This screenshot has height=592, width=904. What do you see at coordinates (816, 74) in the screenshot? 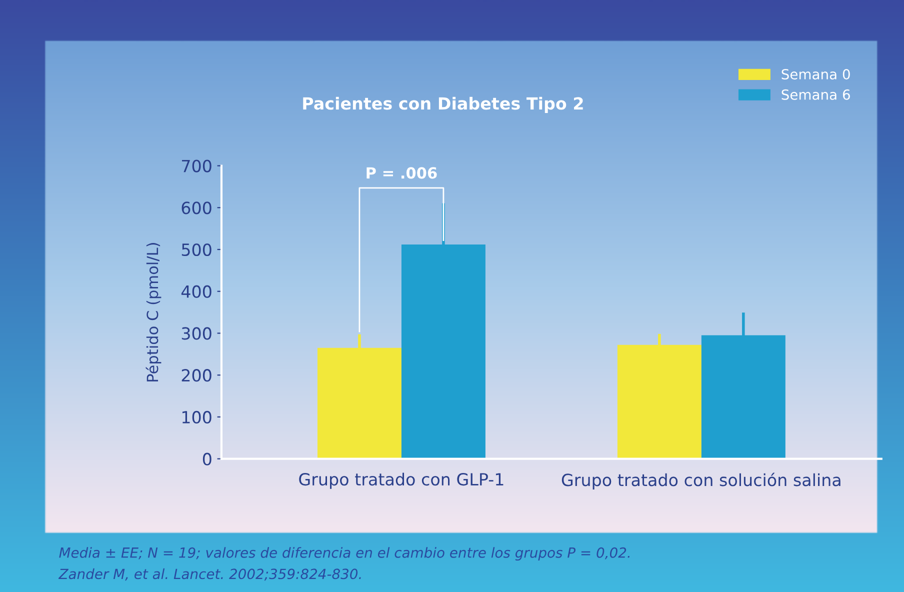
I see `legend-label: Semana 0` at bounding box center [816, 74].